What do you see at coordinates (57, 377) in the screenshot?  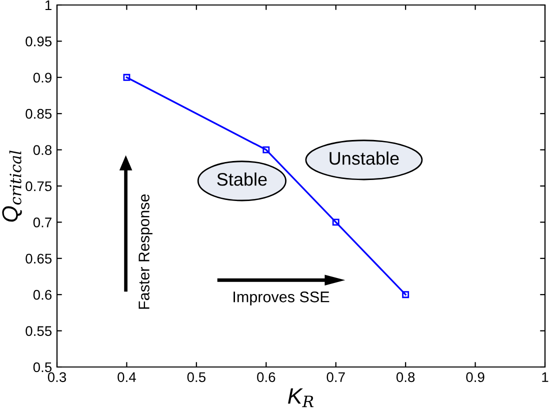 I see `x-tick-label: 0.3` at bounding box center [57, 377].